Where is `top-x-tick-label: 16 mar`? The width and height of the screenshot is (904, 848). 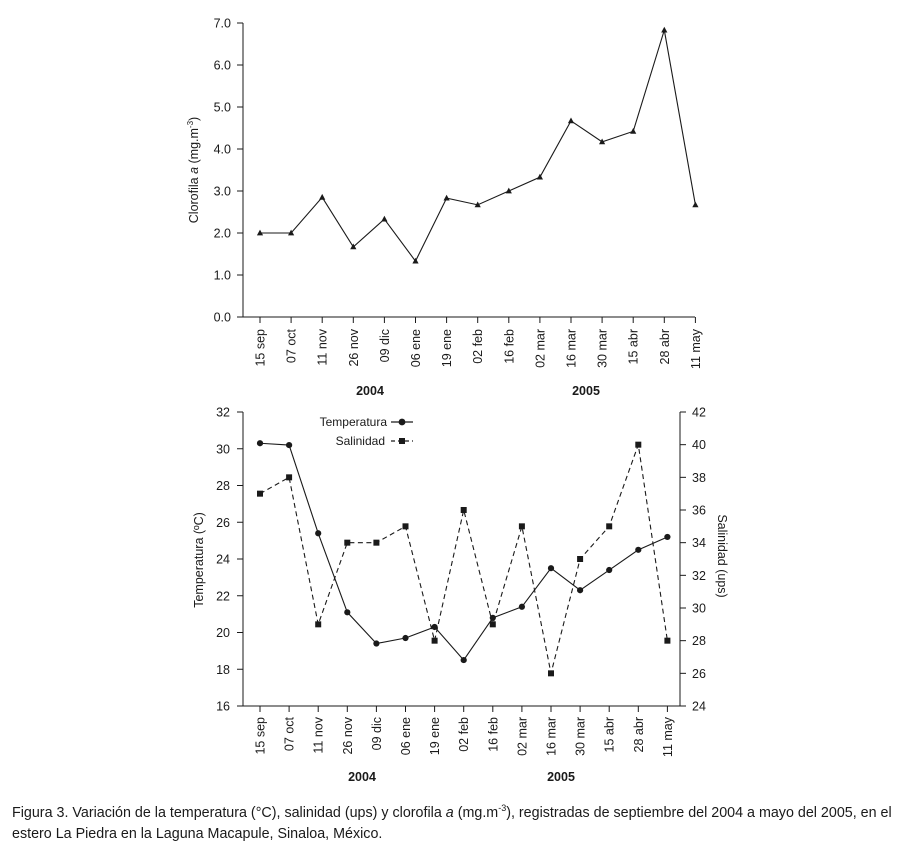
top-x-tick-label: 16 mar is located at coordinates (572, 348).